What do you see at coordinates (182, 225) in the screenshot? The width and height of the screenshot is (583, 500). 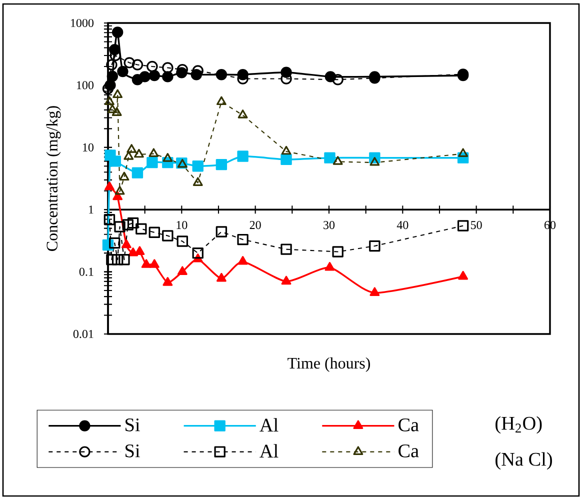 I see `x-tick-label: 10` at bounding box center [182, 225].